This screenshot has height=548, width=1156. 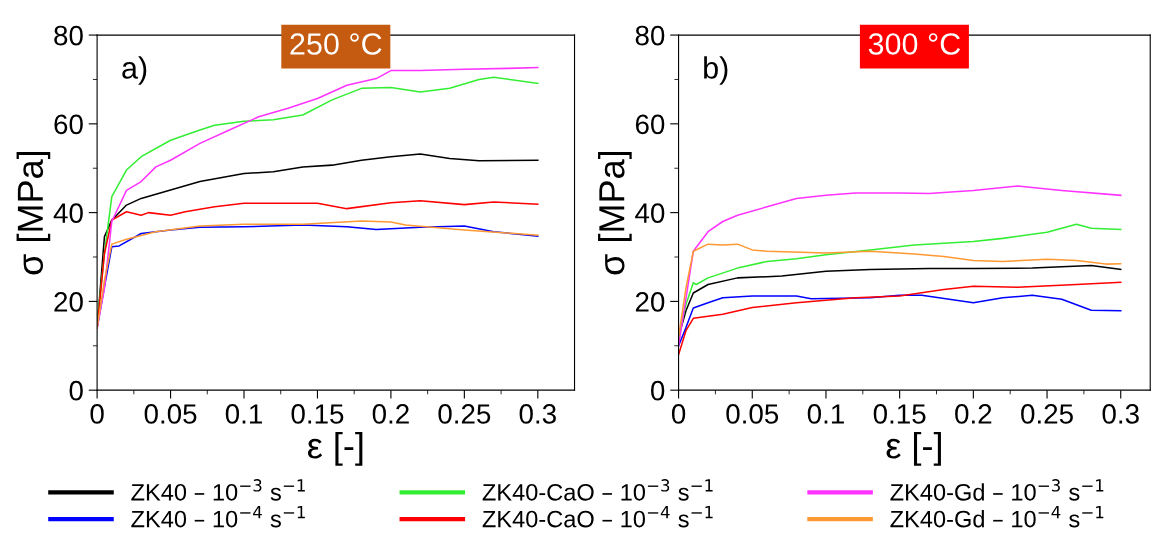 I want to click on legend-label: ZK40-Gd – 10$^{−3}$ s$^{−1}$, so click(x=997, y=490).